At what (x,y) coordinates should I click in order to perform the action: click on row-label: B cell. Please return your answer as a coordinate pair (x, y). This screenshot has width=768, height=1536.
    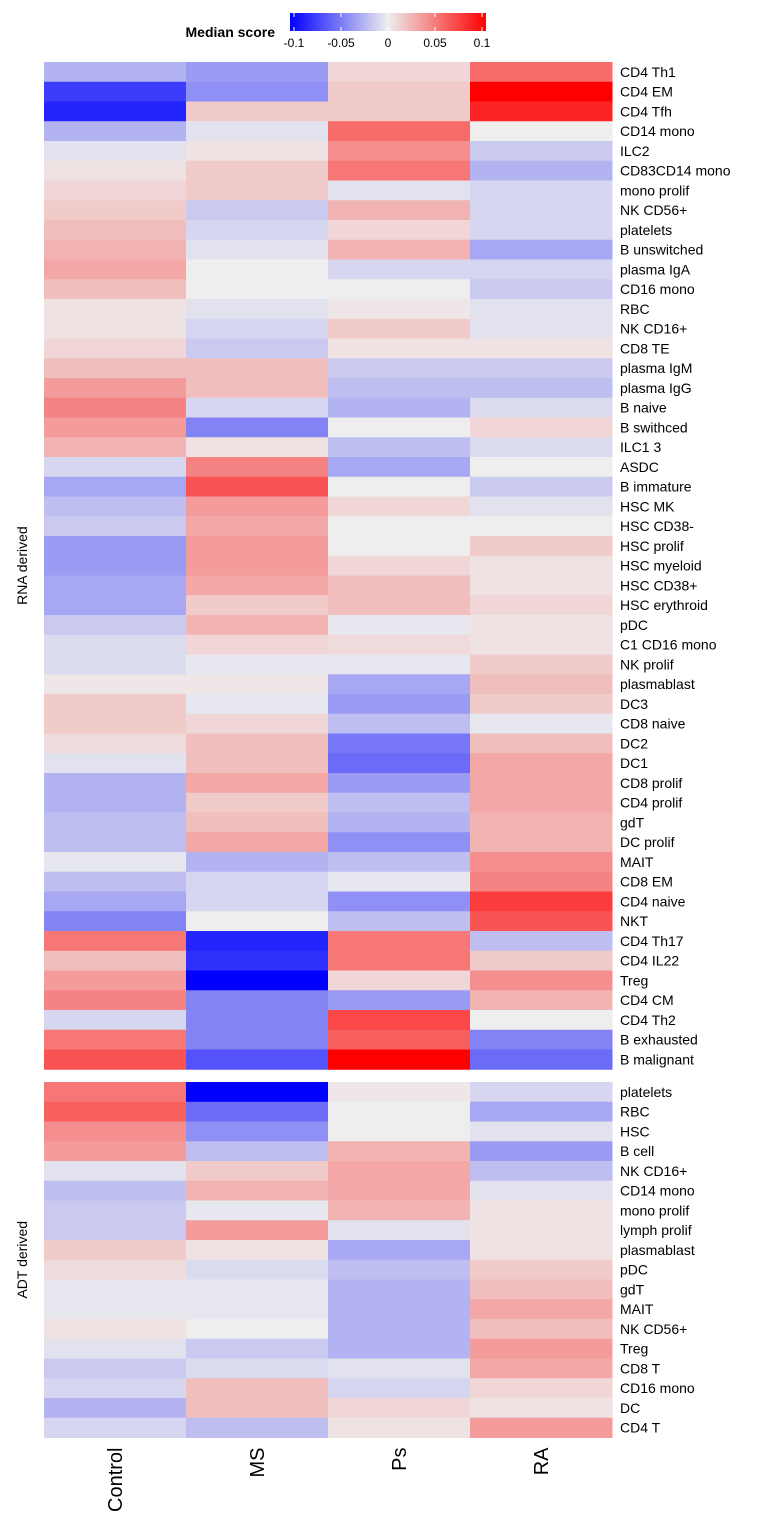
    Looking at the image, I should click on (637, 1151).